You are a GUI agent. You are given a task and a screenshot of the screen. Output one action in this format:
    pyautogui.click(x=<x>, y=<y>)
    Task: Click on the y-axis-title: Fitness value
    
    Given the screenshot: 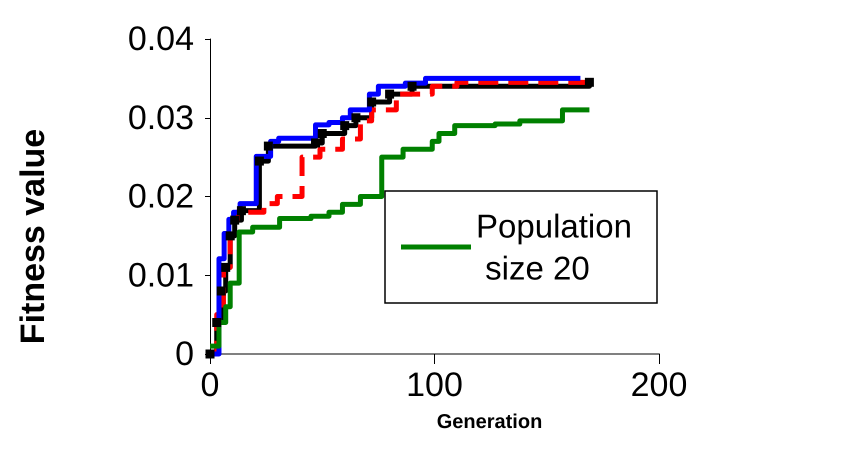 What is the action you would take?
    pyautogui.click(x=33, y=236)
    